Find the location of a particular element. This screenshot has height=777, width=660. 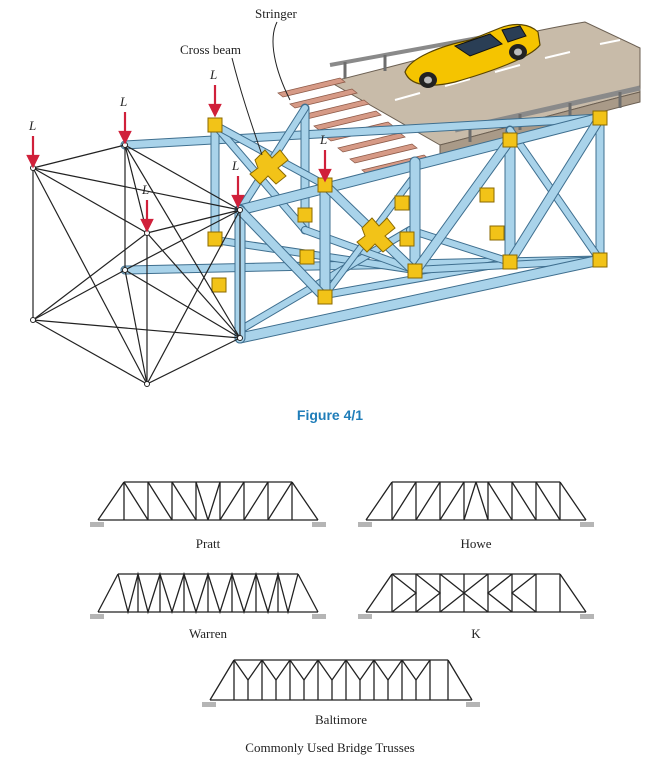

truss-name-k: K is located at coordinates (476, 633).